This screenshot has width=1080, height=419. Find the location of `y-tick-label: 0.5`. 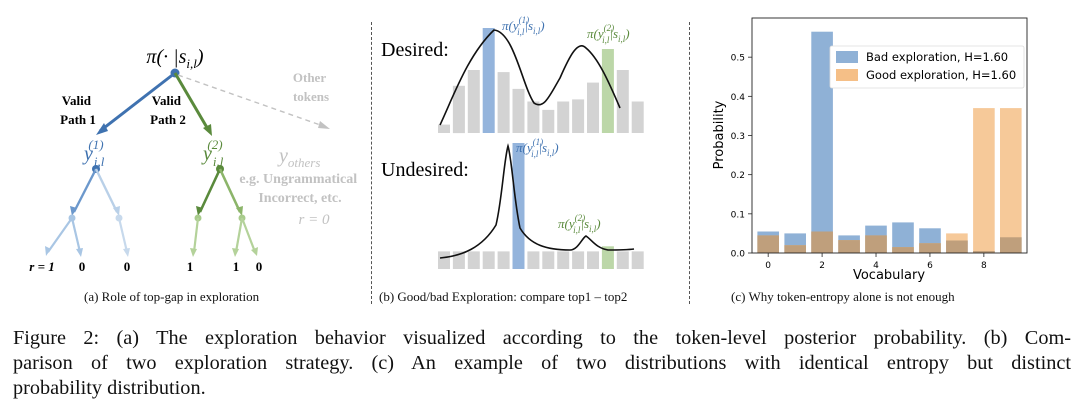

y-tick-label: 0.5 is located at coordinates (738, 59).